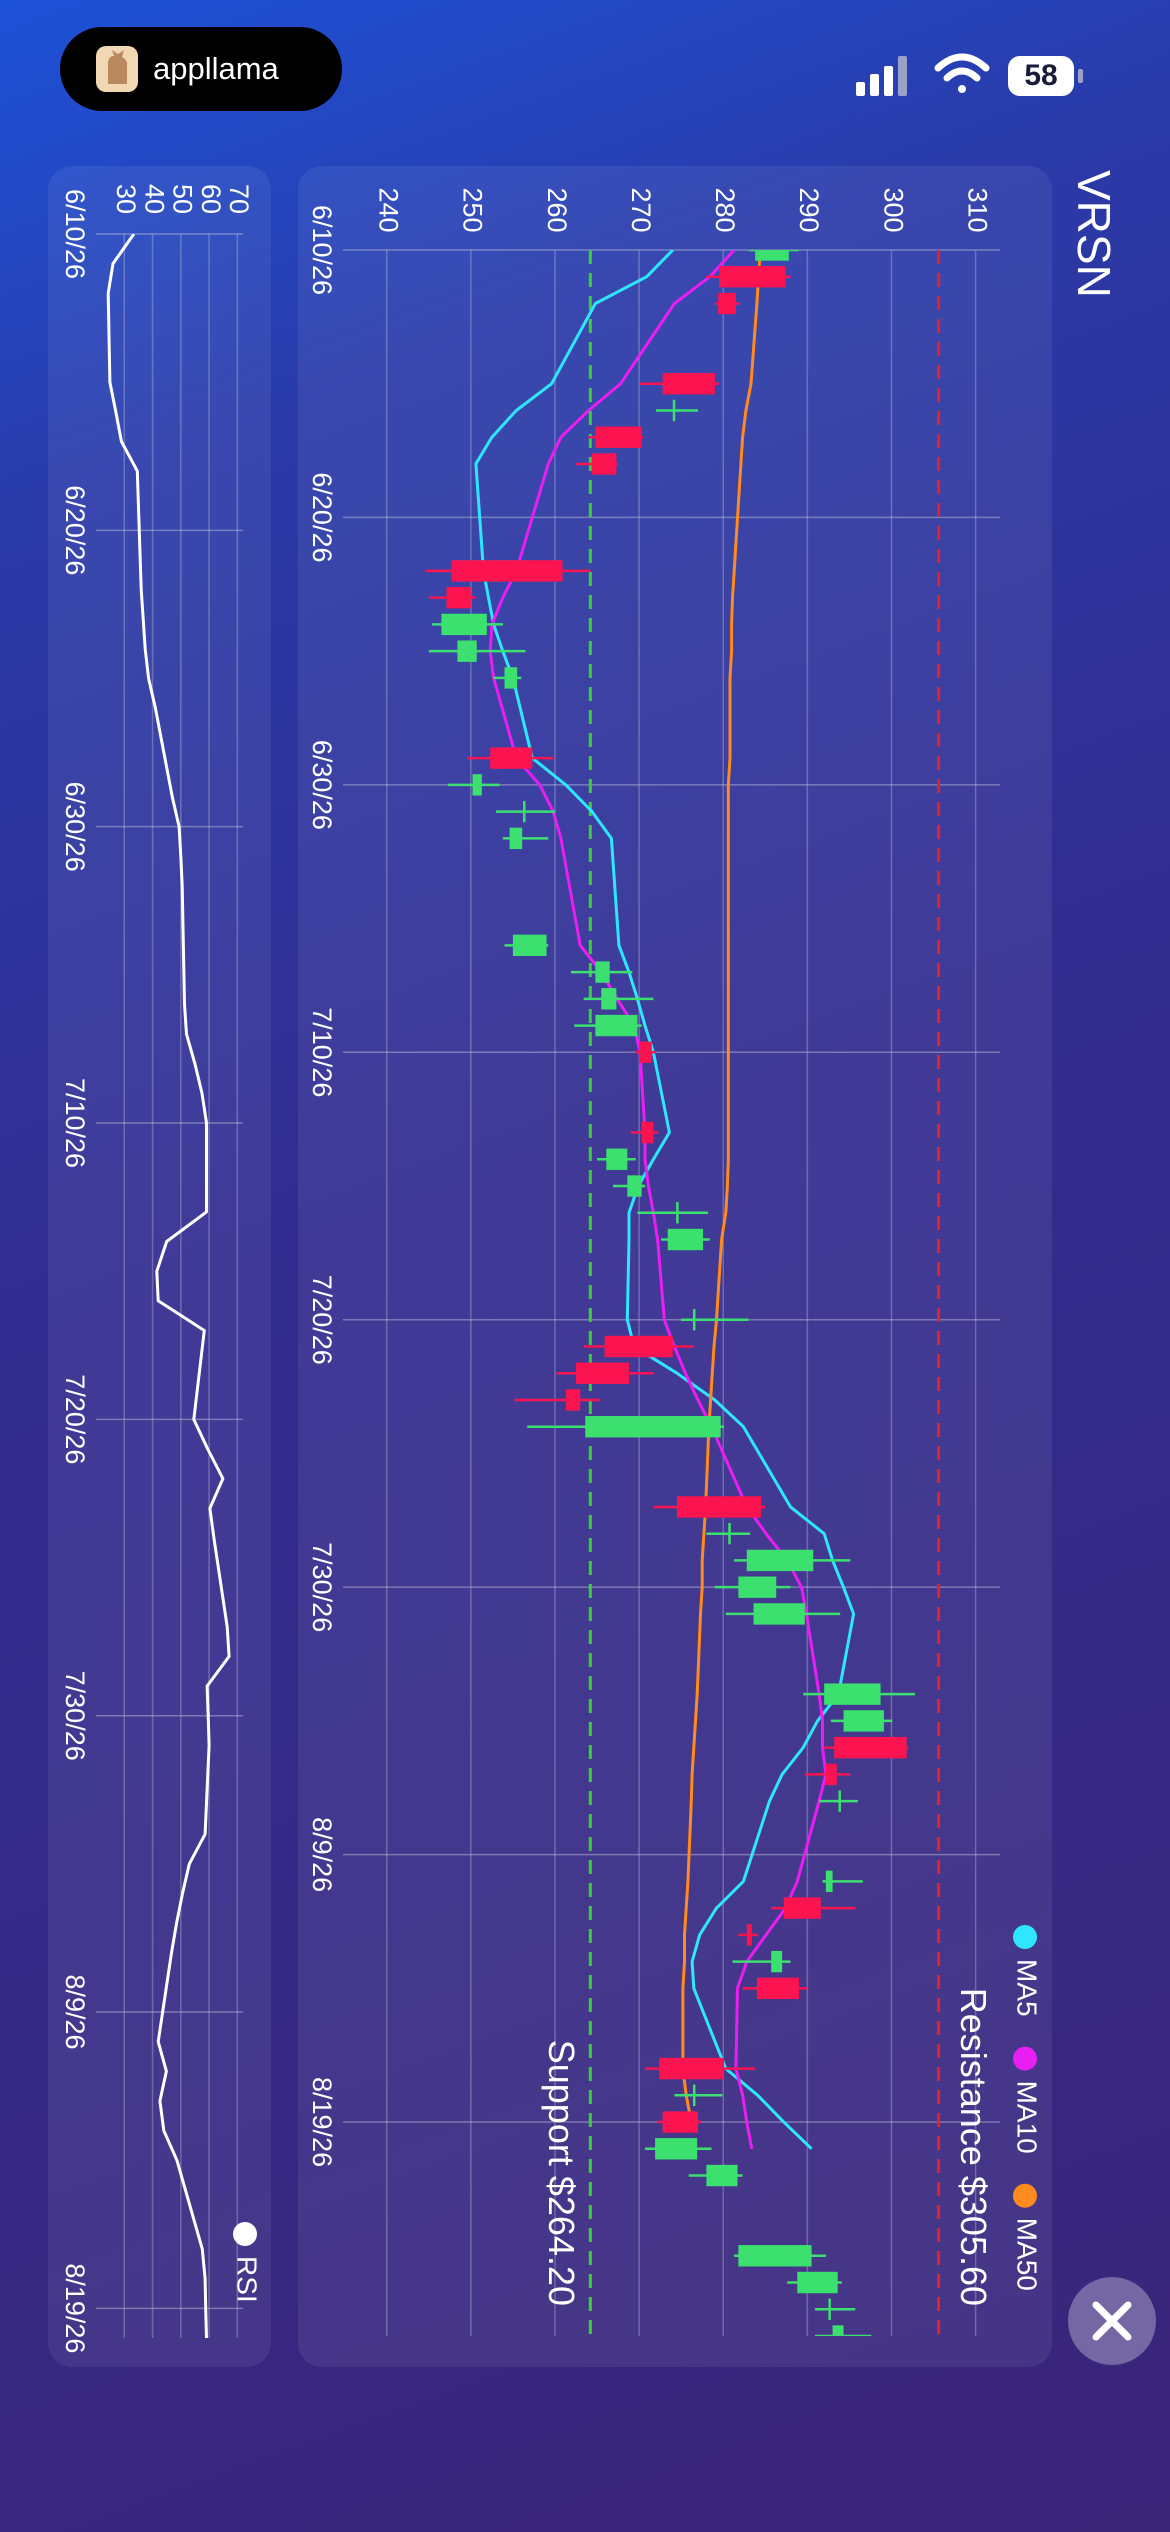  Describe the element at coordinates (183, 199) in the screenshot. I see `y-tick-label: 50` at that location.